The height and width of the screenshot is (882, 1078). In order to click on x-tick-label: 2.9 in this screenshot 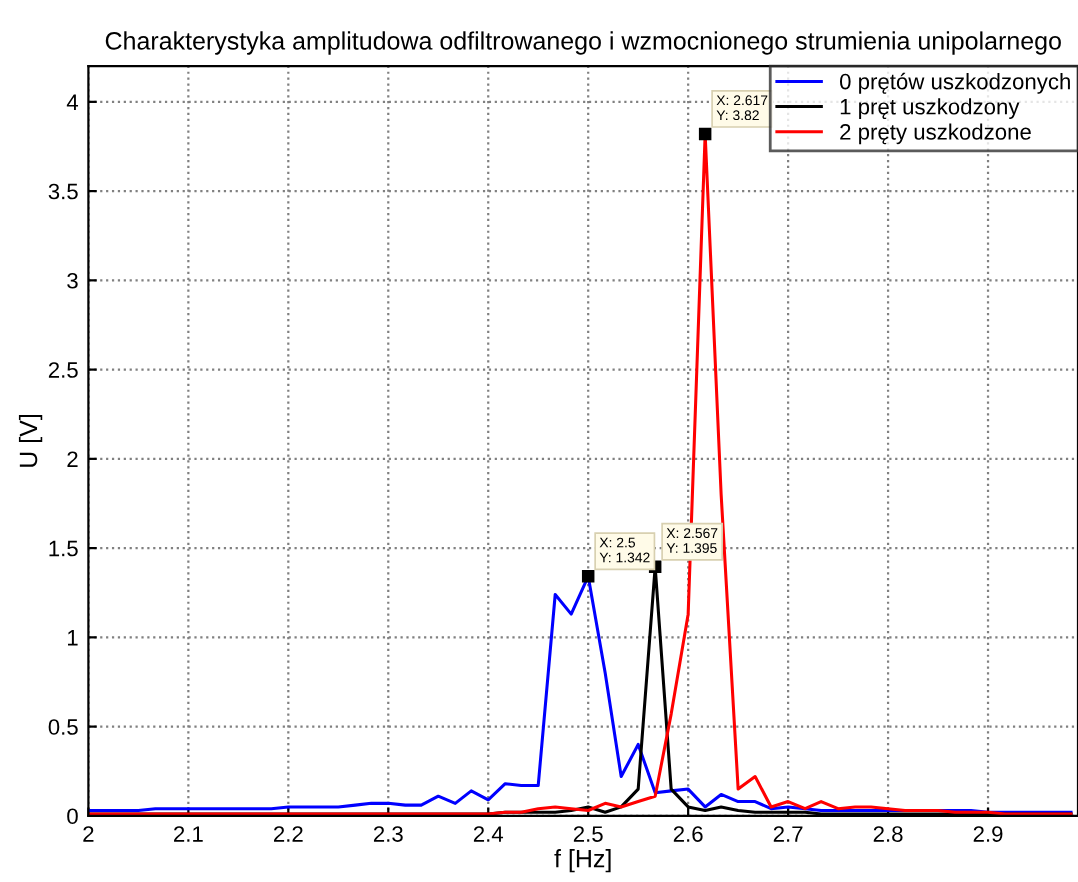, I will do `click(988, 834)`.